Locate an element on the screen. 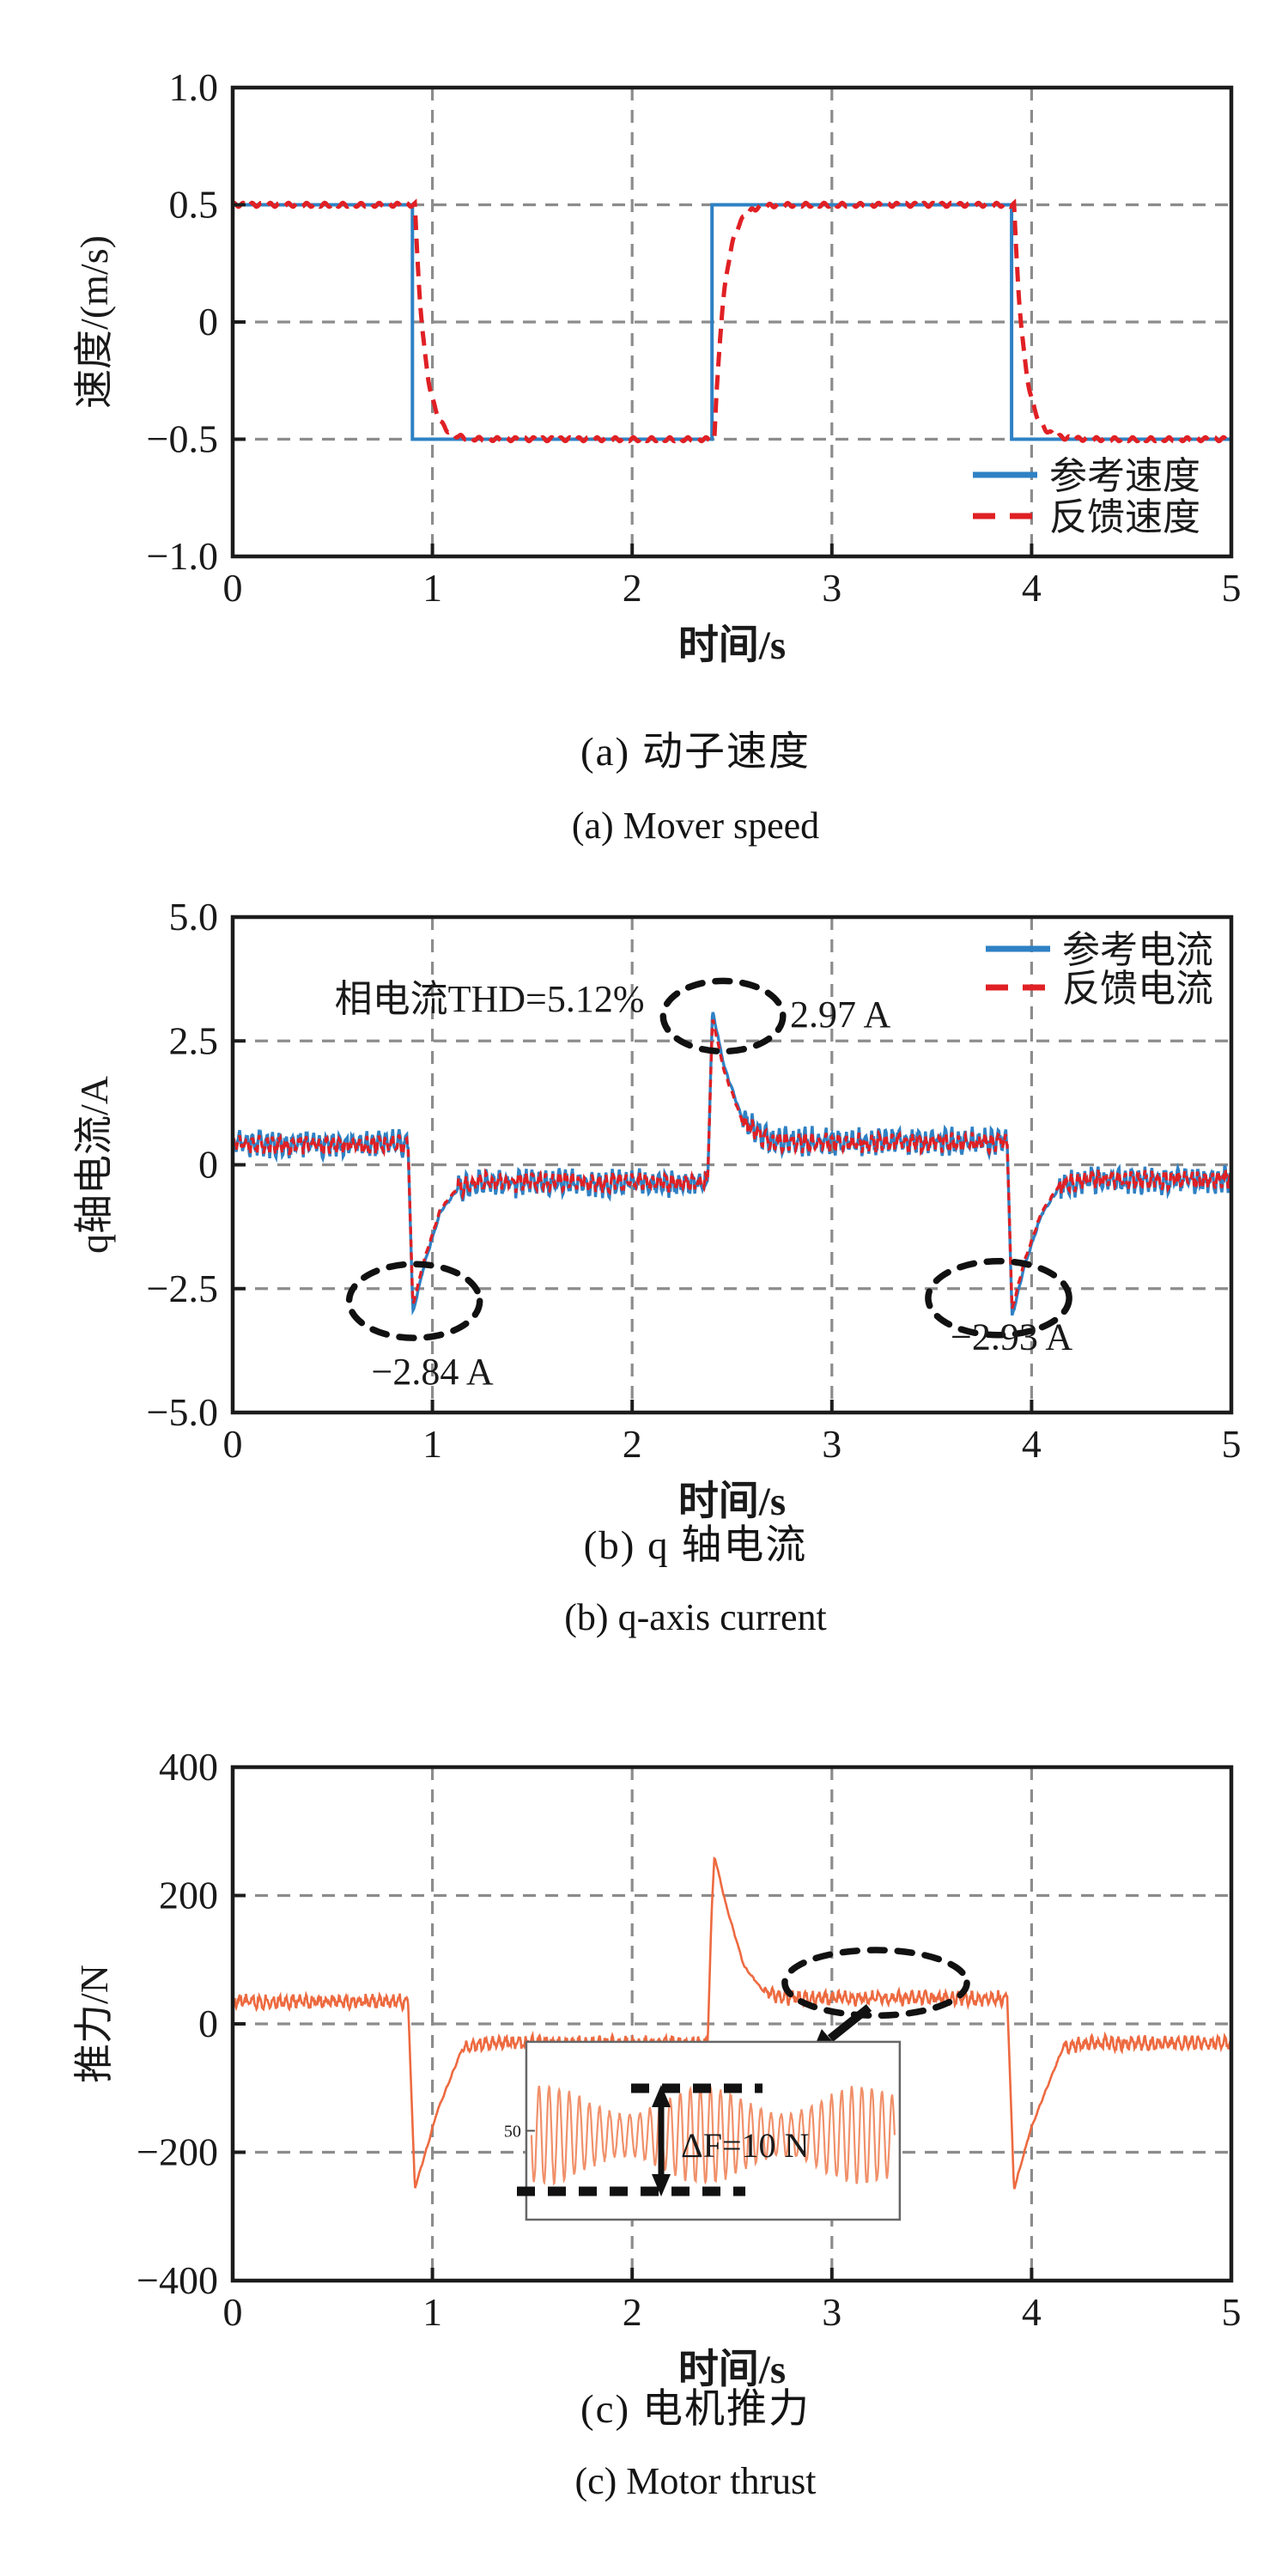  annotation-text: 相电流THD=5.12% is located at coordinates (490, 999).